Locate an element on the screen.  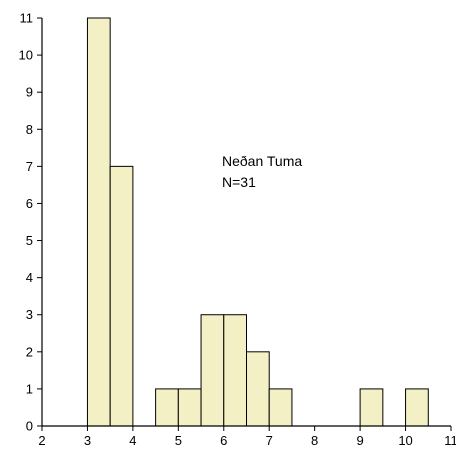
y-tick-label-8: 8 is located at coordinates (29, 129).